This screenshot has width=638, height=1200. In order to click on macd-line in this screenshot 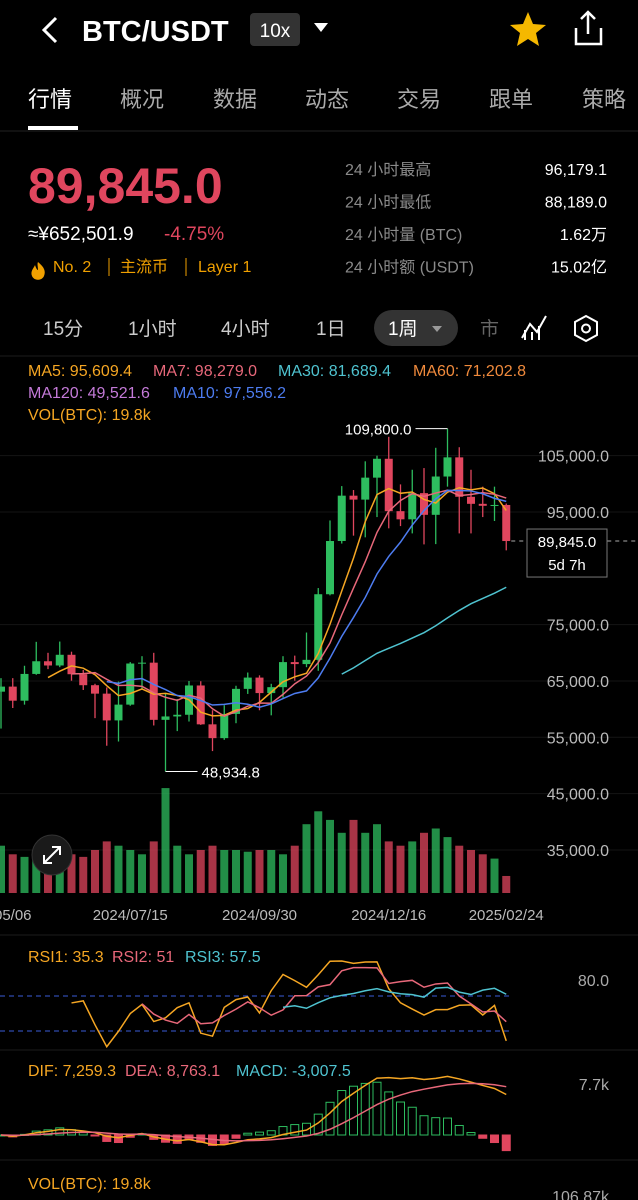, I will do `click(253, 1112)`.